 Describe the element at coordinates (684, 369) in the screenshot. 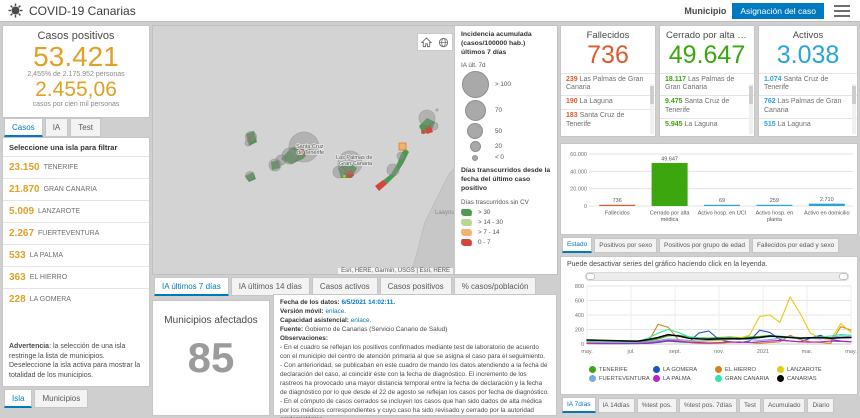

I see `legend-la-gomera: LA GOMERA` at that location.